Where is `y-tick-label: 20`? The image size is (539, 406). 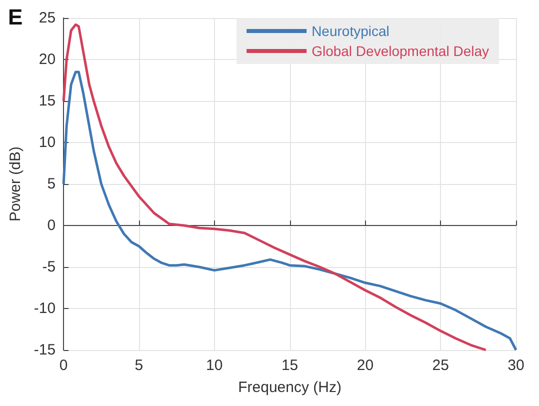 y-tick-label: 20 is located at coordinates (47, 59).